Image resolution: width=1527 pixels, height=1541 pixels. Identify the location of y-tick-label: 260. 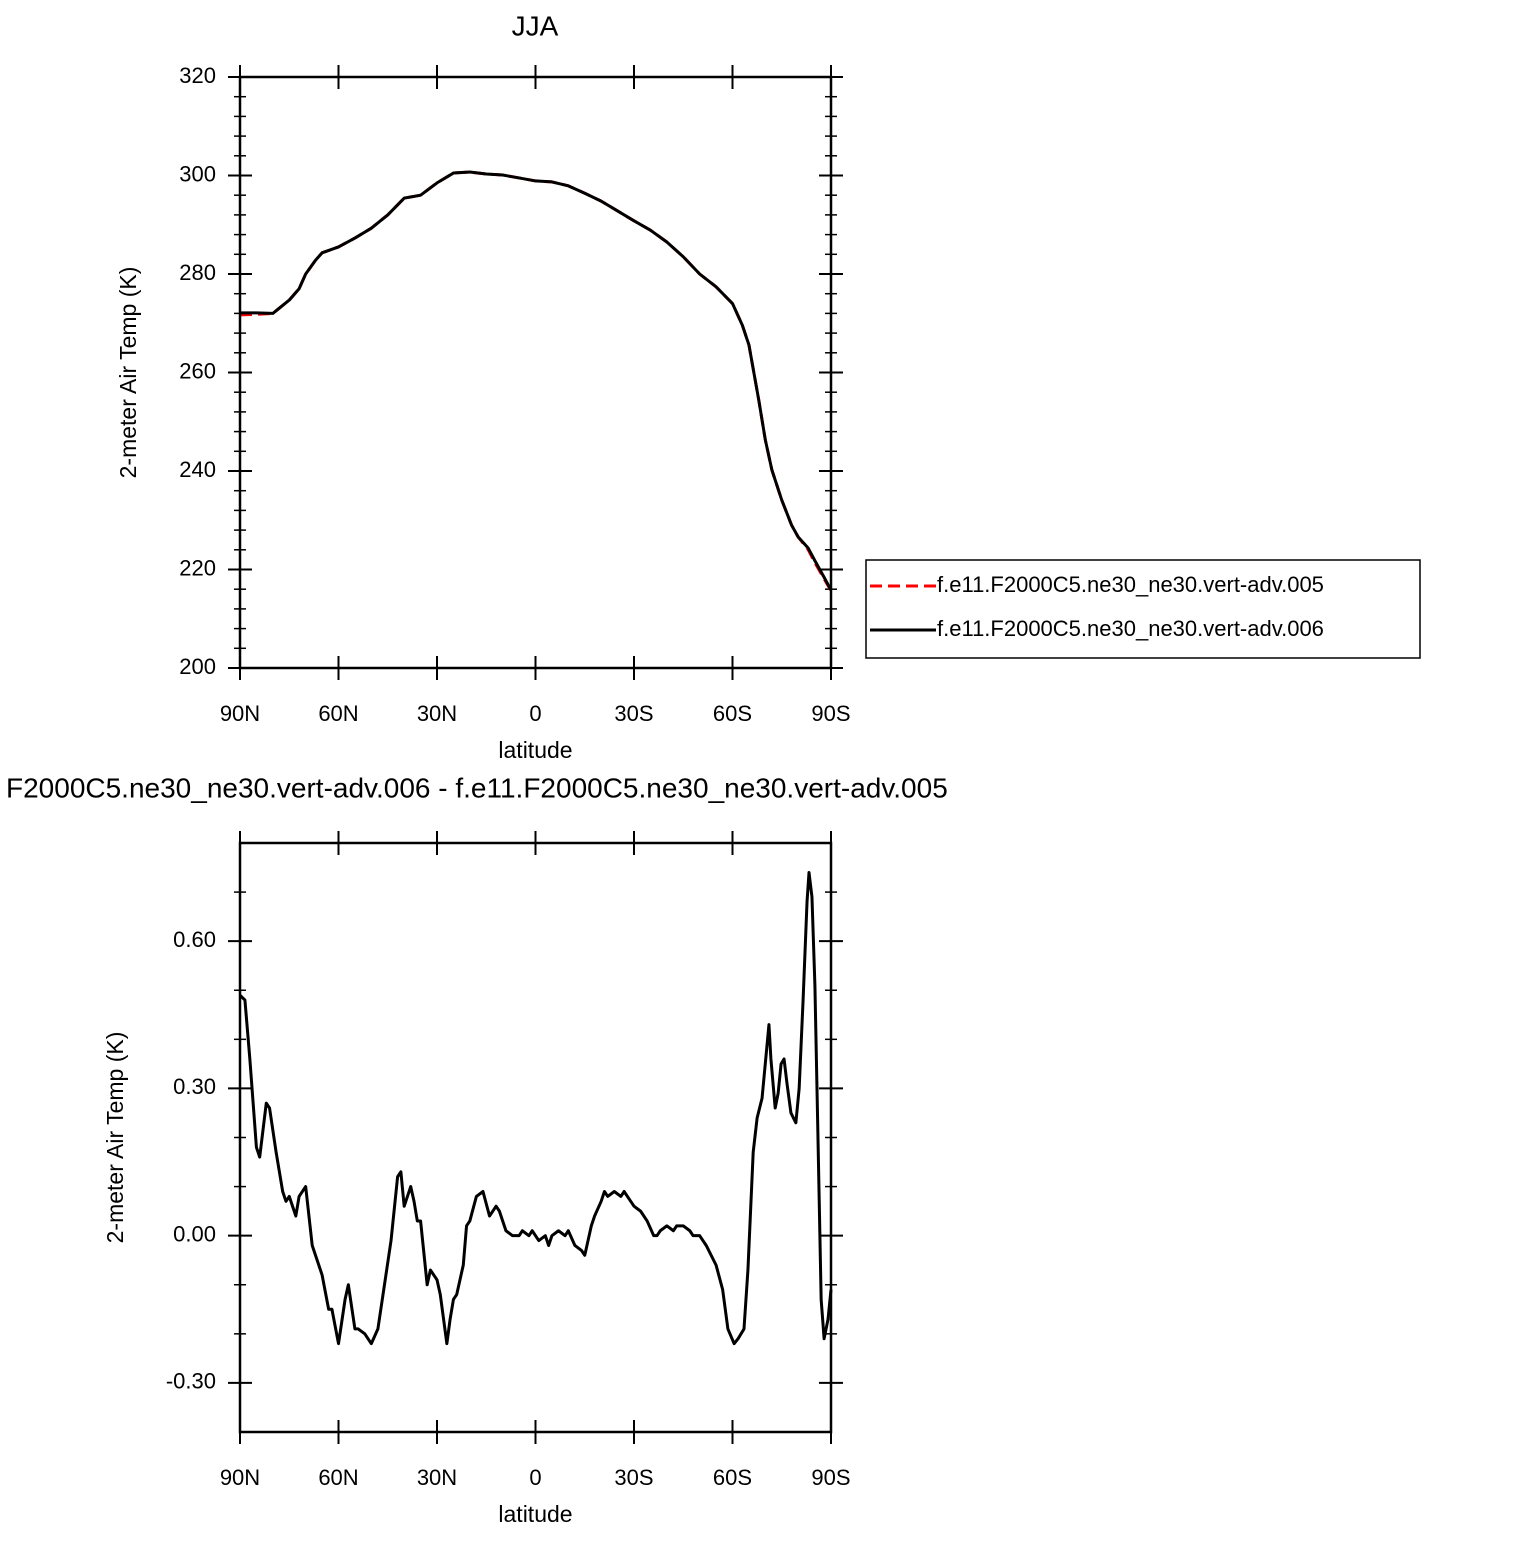
(197, 370).